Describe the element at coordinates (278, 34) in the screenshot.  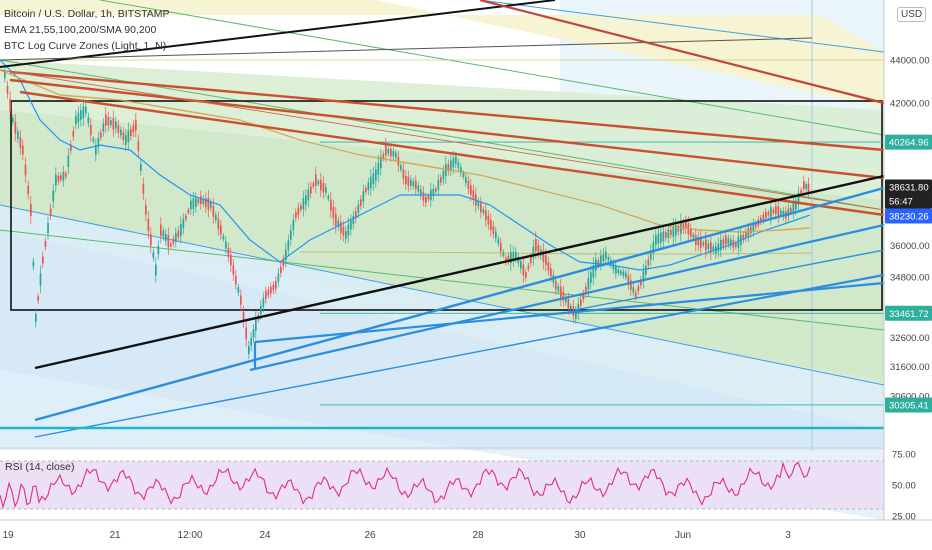
I see `black-trendline-top` at that location.